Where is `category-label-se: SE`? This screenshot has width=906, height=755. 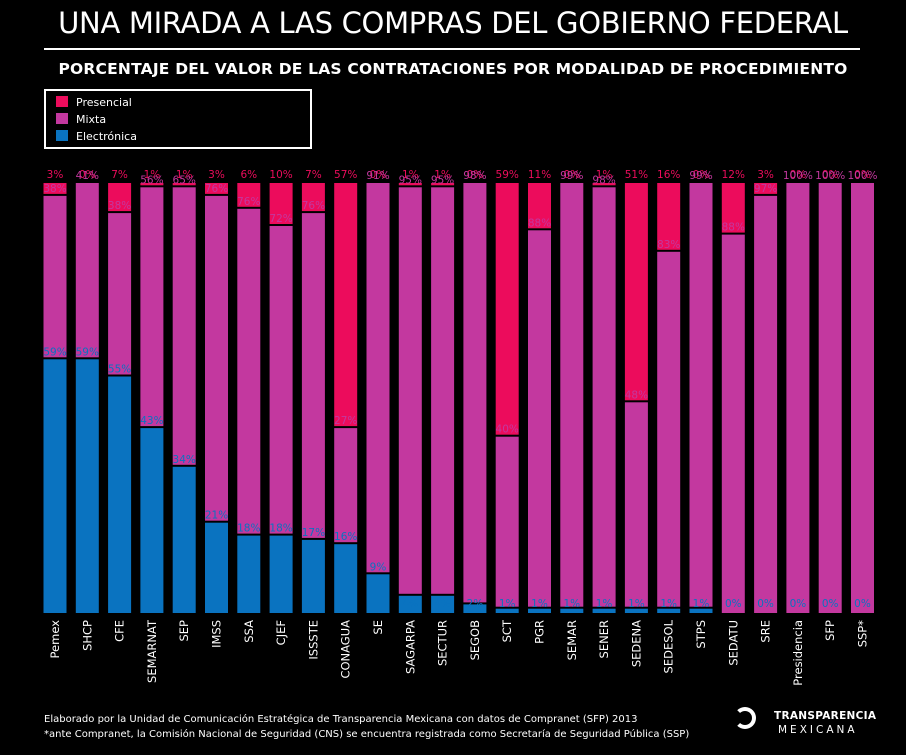 category-label-se: SE is located at coordinates (378, 627).